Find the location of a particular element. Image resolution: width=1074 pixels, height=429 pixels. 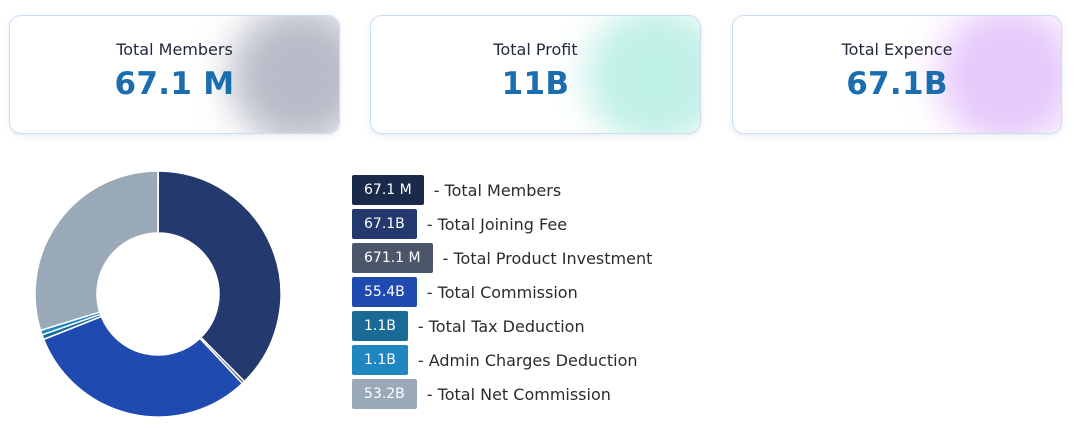

legend-label: - Total Product Investment is located at coordinates (547, 258).